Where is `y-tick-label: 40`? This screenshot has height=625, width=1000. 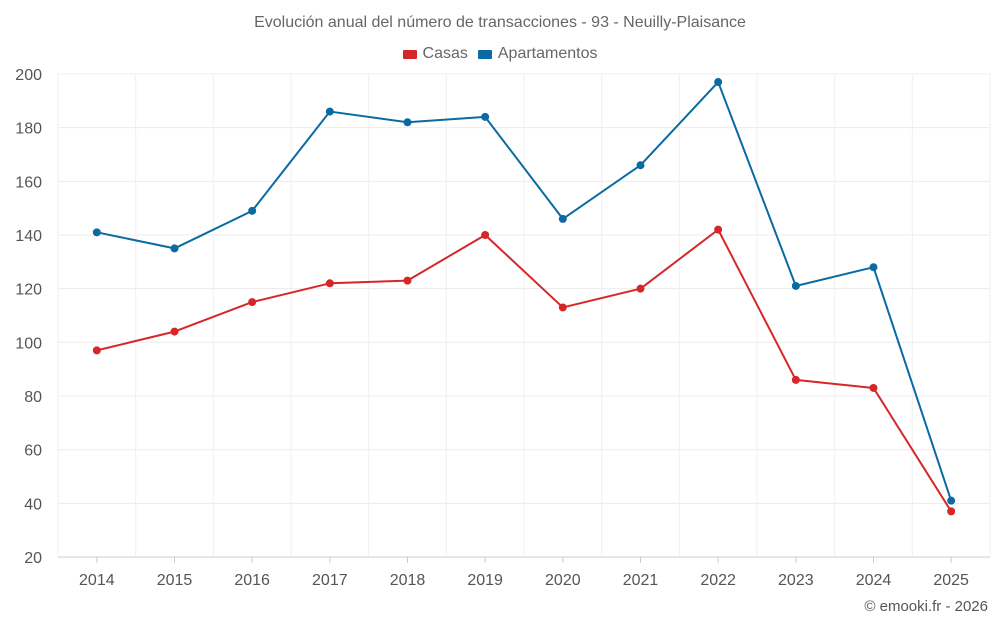
y-tick-label: 40 is located at coordinates (33, 504).